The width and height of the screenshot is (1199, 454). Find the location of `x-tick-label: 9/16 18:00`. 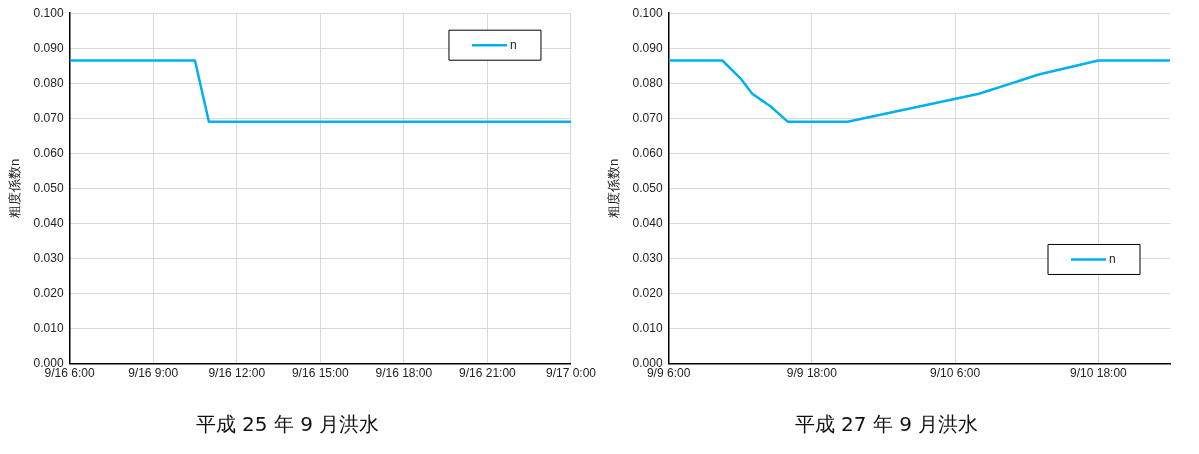

x-tick-label: 9/16 18:00 is located at coordinates (404, 373).